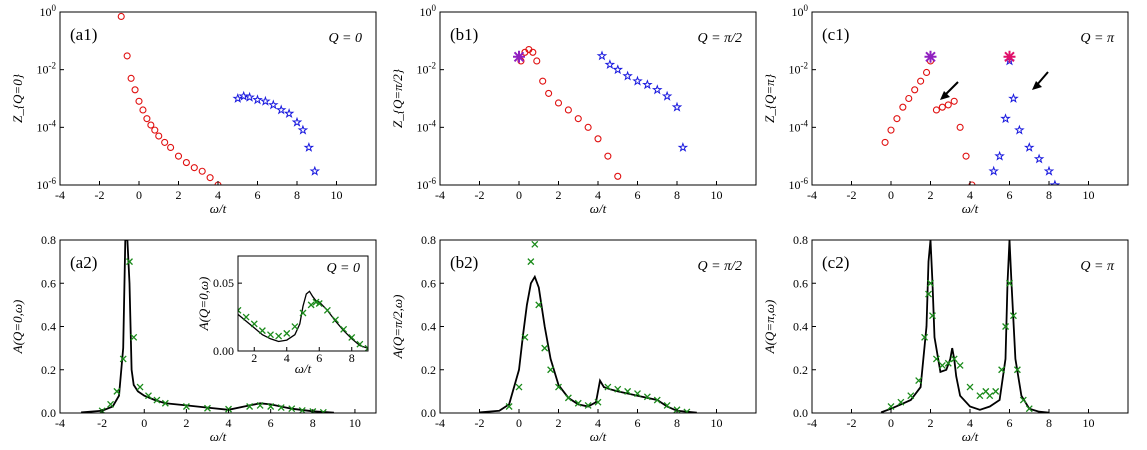  What do you see at coordinates (100, 195) in the screenshot?
I see `a1-xtick-label: -2` at bounding box center [100, 195].